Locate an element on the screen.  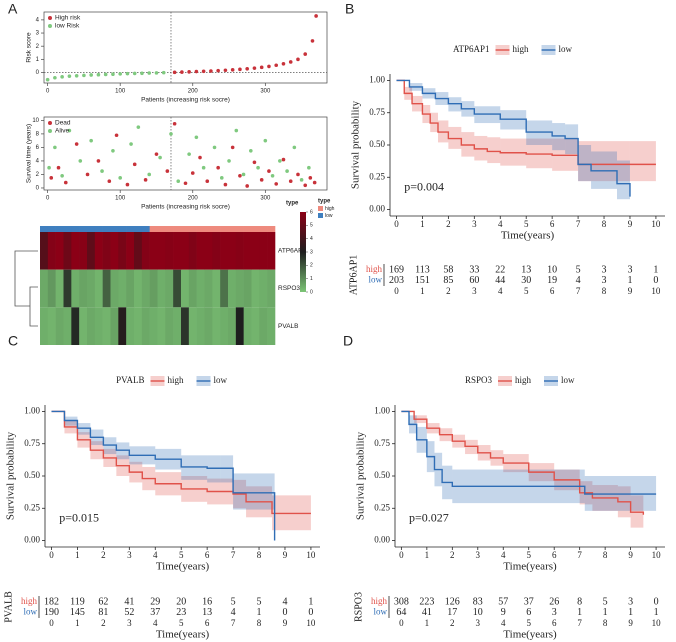
table-y-axis-label: RSPO3 is located at coordinates (358, 607).